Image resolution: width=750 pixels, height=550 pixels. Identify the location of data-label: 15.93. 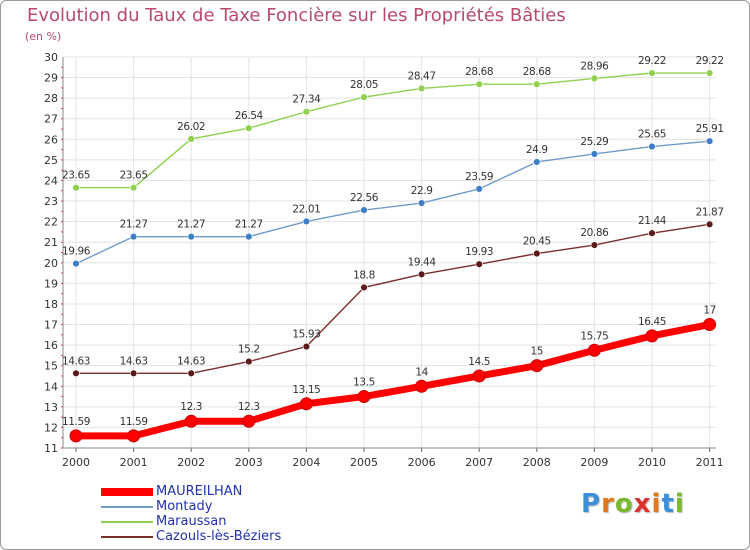
(306, 335).